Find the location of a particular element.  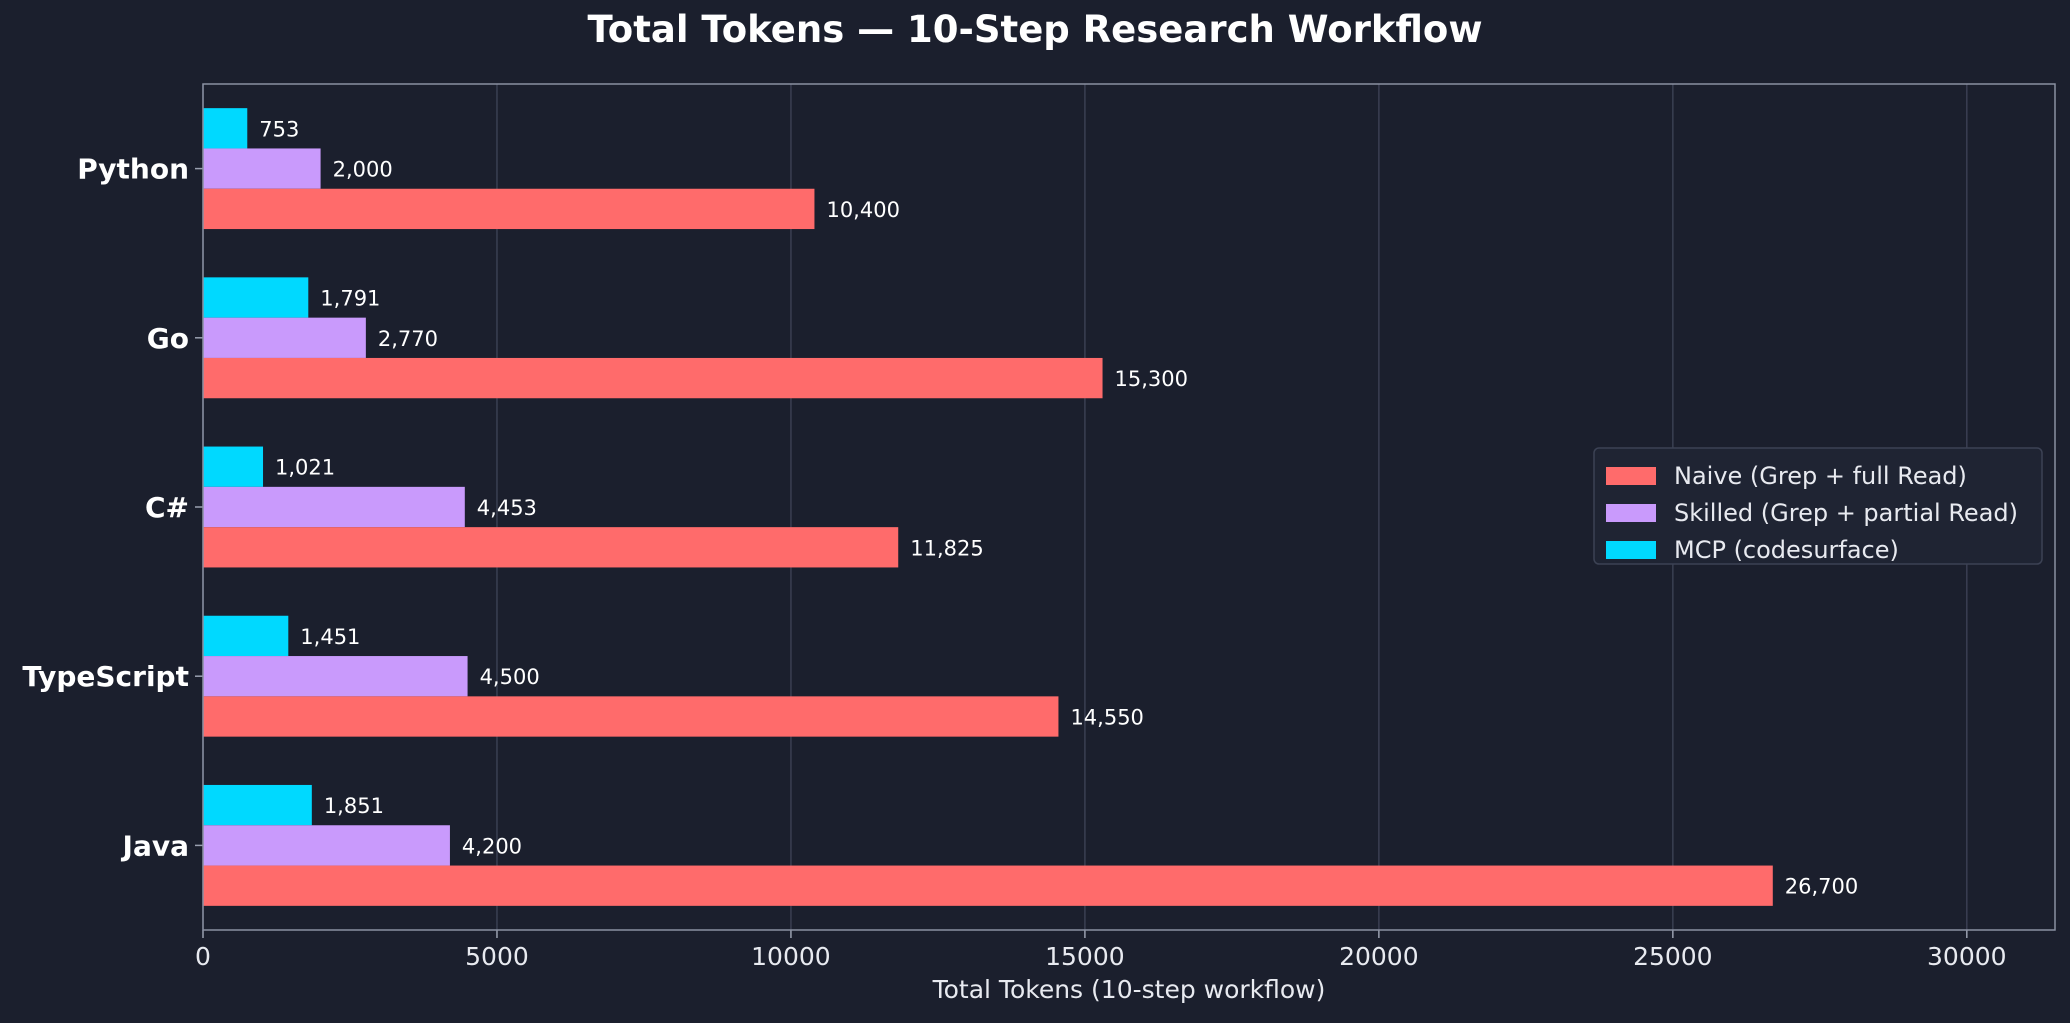

bar-value-label: 1,851 is located at coordinates (354, 806).